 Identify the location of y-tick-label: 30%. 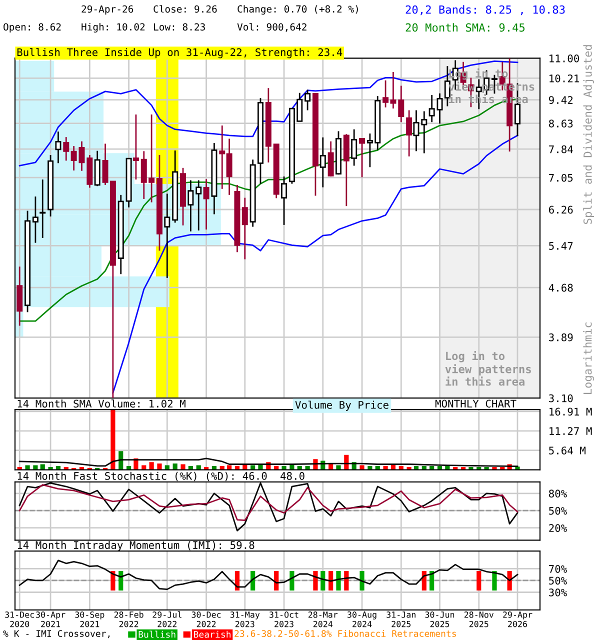
(558, 592).